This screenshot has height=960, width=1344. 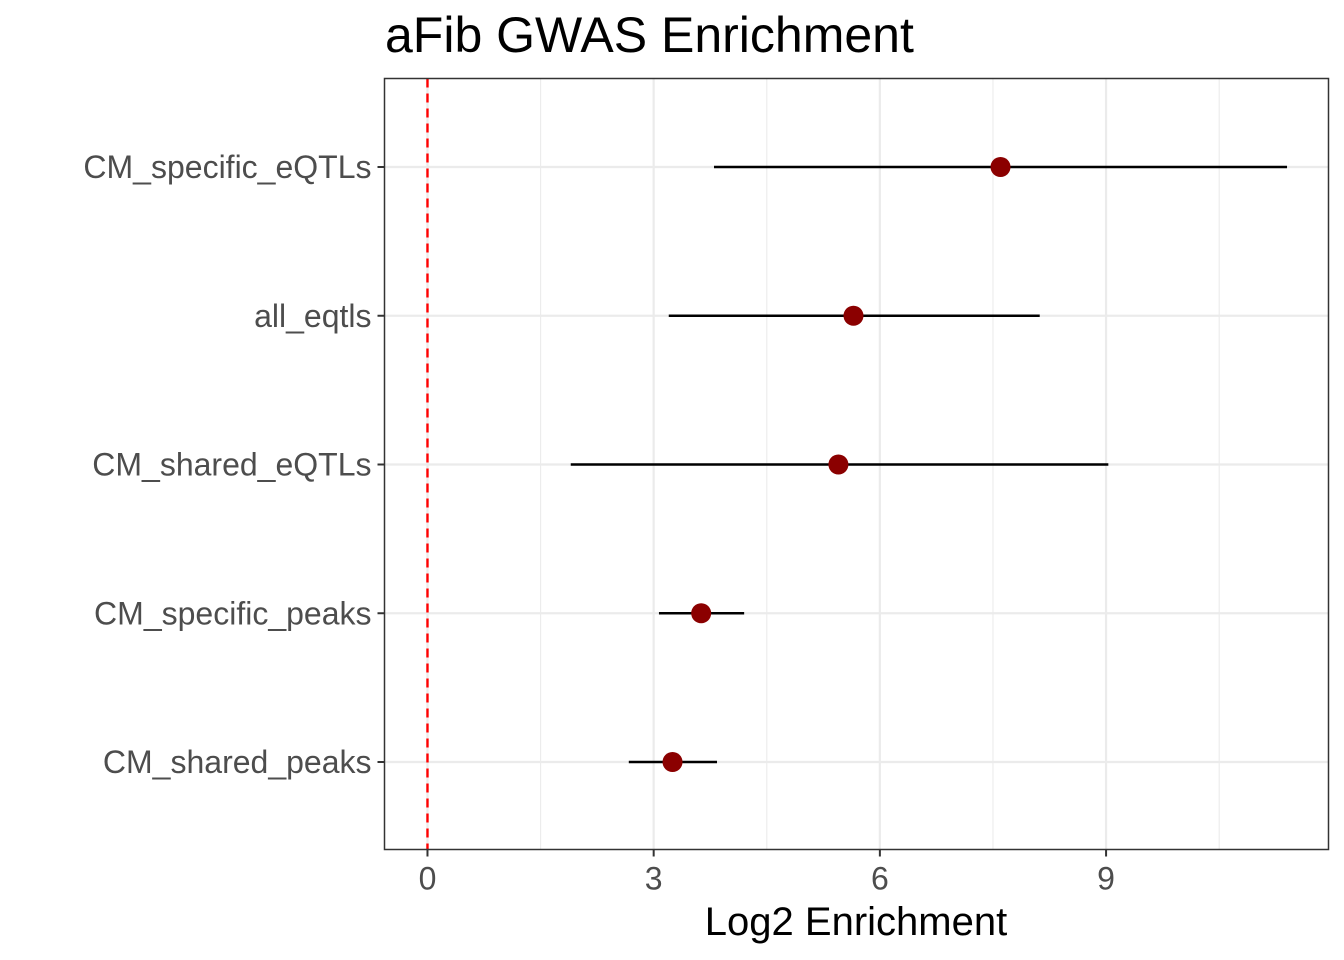 I want to click on y-tick-label: CM_specific_peaks, so click(x=232, y=613).